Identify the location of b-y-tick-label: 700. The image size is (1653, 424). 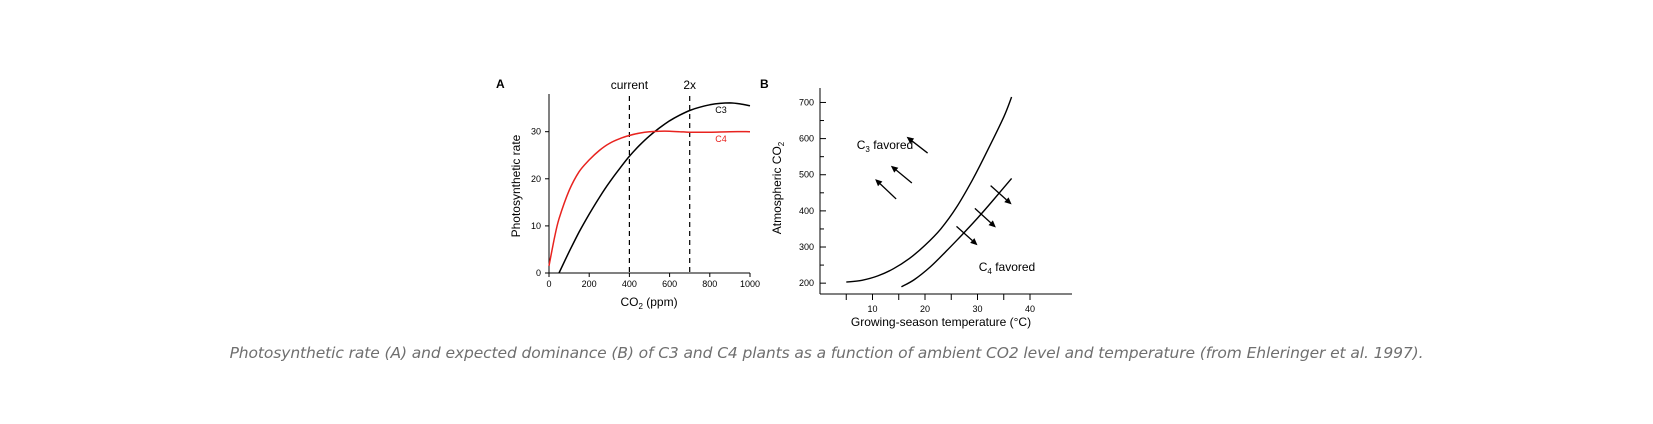
(806, 102).